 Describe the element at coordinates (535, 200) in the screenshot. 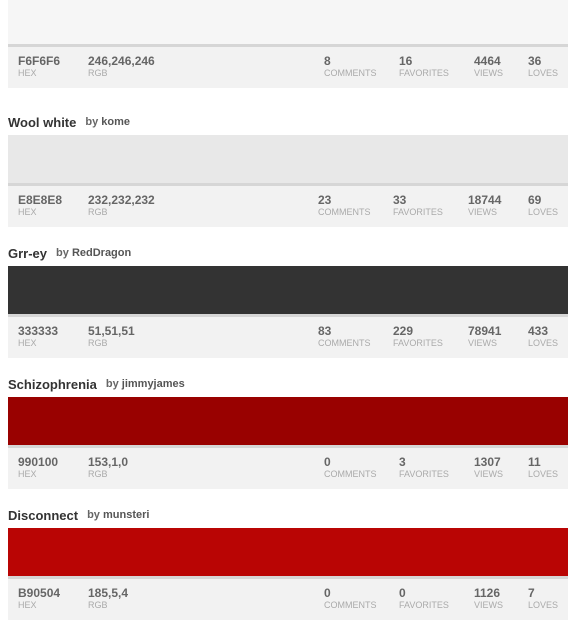

I see `loves-count: 69` at that location.